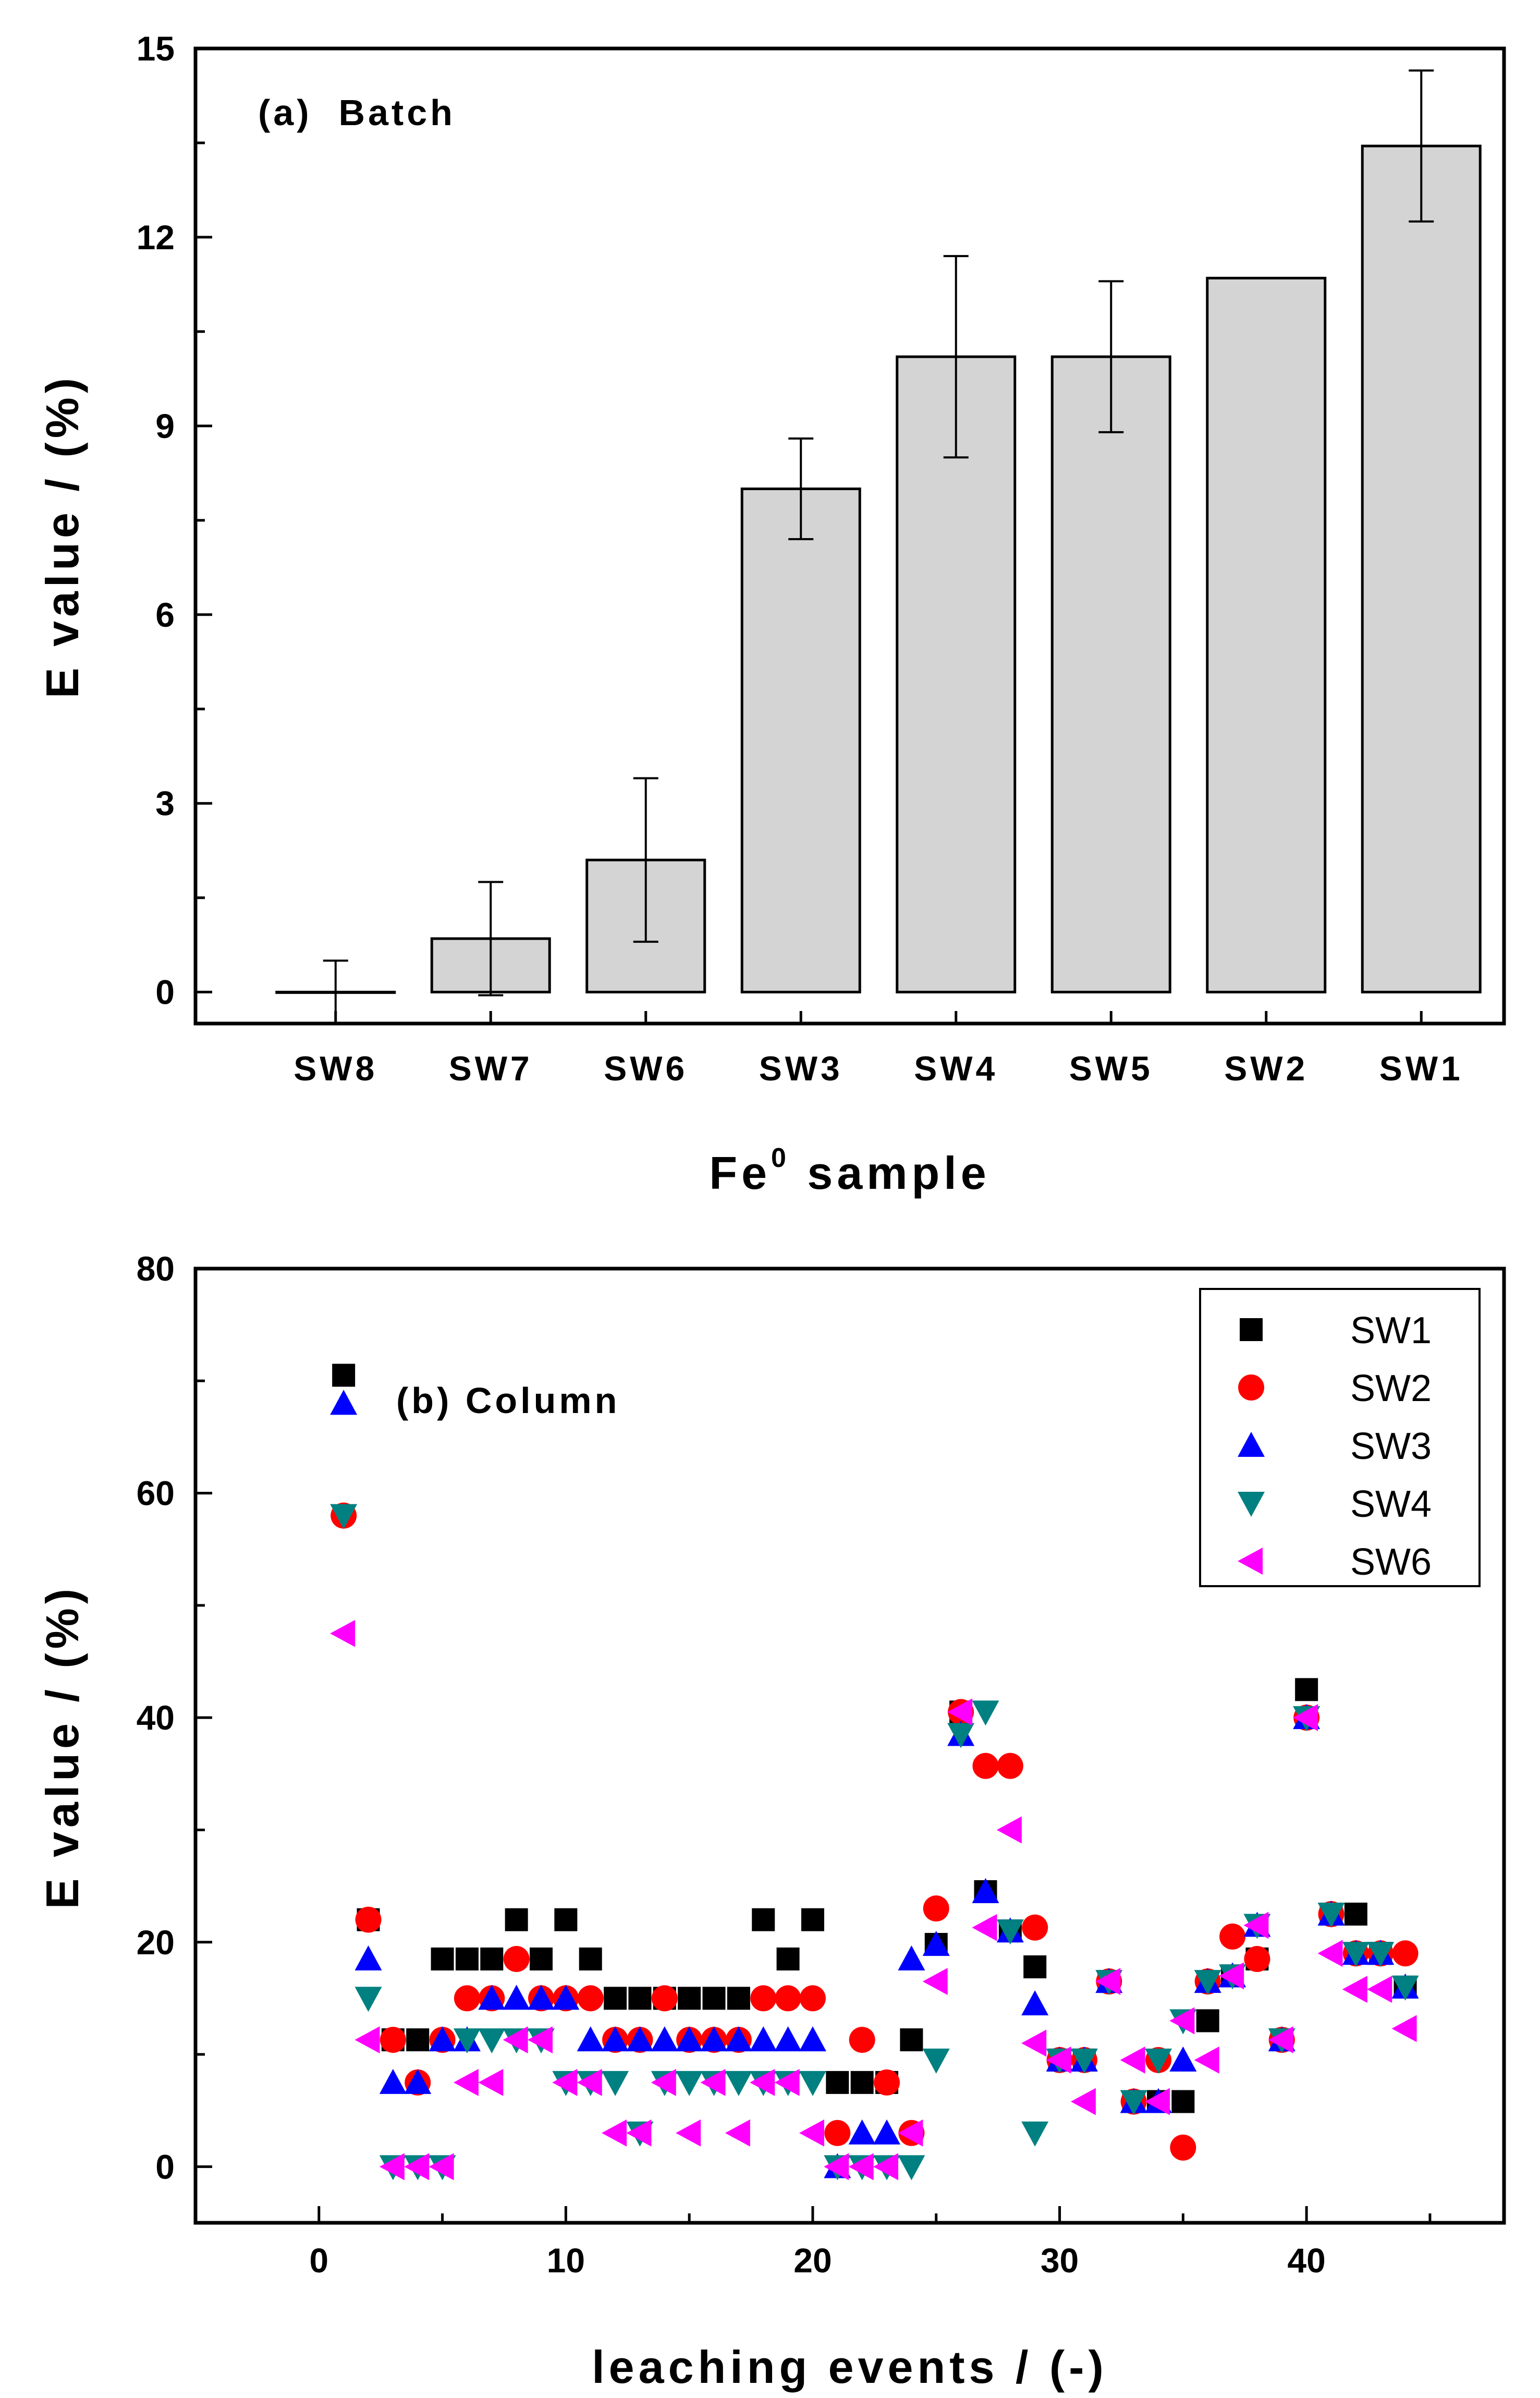  I want to click on legend-label-sw4: SW4, so click(1391, 1504).